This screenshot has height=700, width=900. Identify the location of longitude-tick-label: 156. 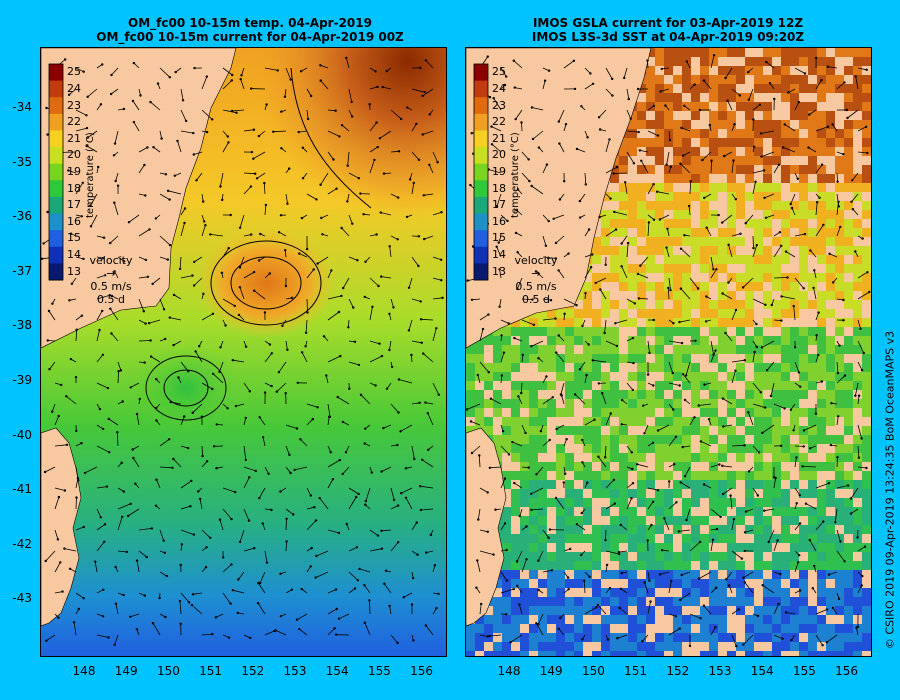
(847, 671).